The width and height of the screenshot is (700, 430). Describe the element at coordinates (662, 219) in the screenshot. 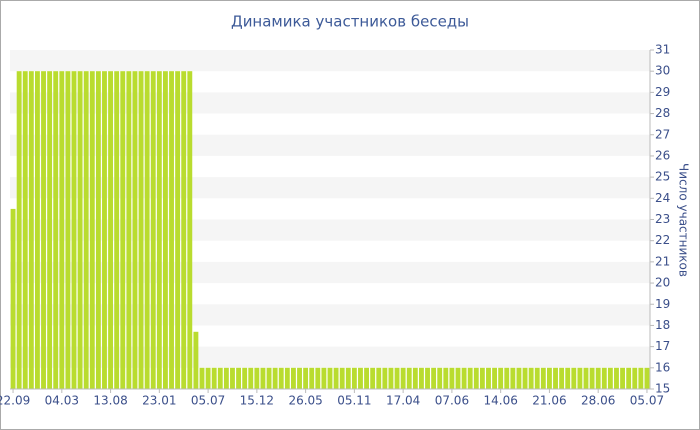

I see `y-tick-label: 23` at that location.